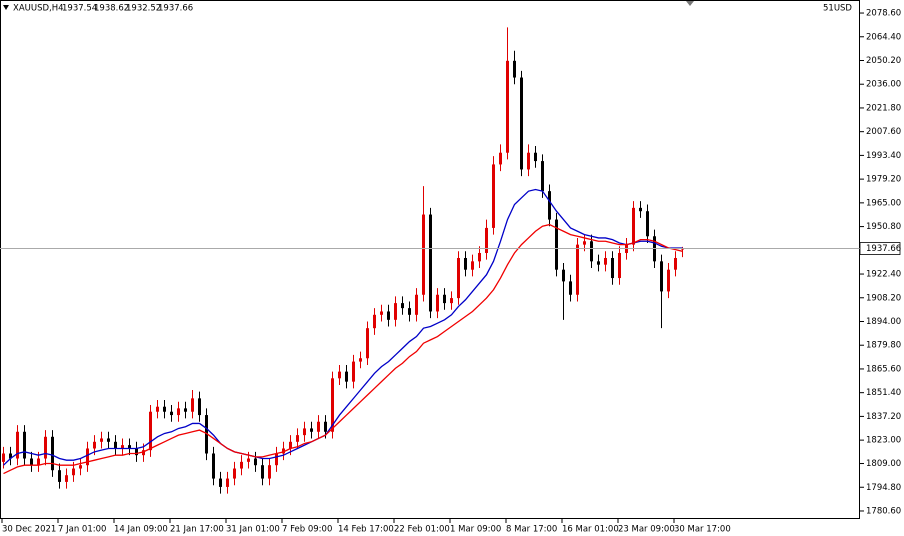 The height and width of the screenshot is (536, 904). I want to click on x-tick-label: 22 Feb 01:00, so click(422, 530).